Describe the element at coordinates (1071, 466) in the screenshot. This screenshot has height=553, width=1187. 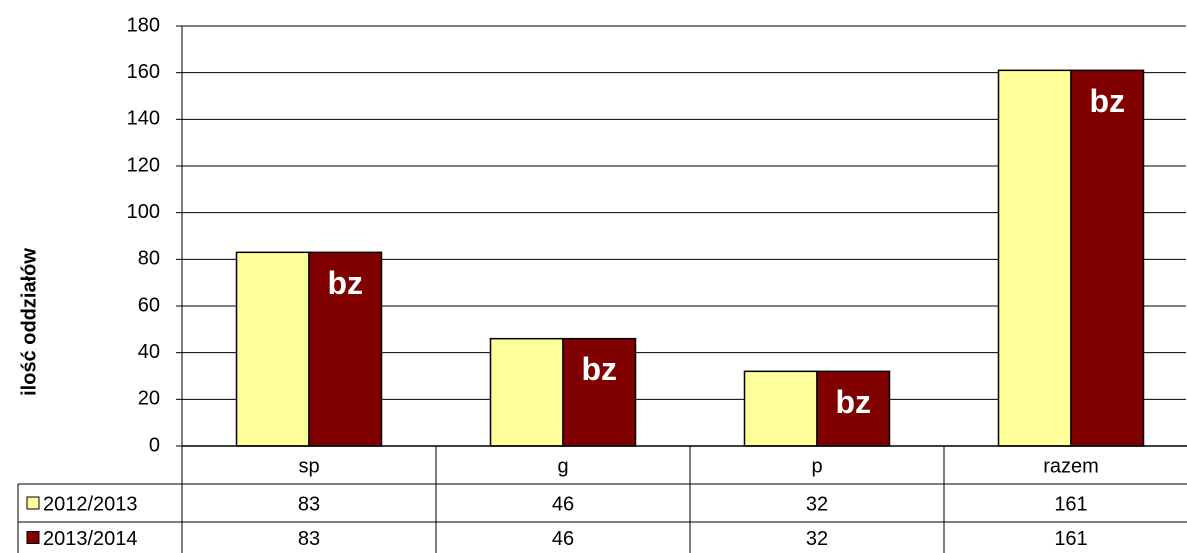
I see `x-tick-label: razem` at that location.